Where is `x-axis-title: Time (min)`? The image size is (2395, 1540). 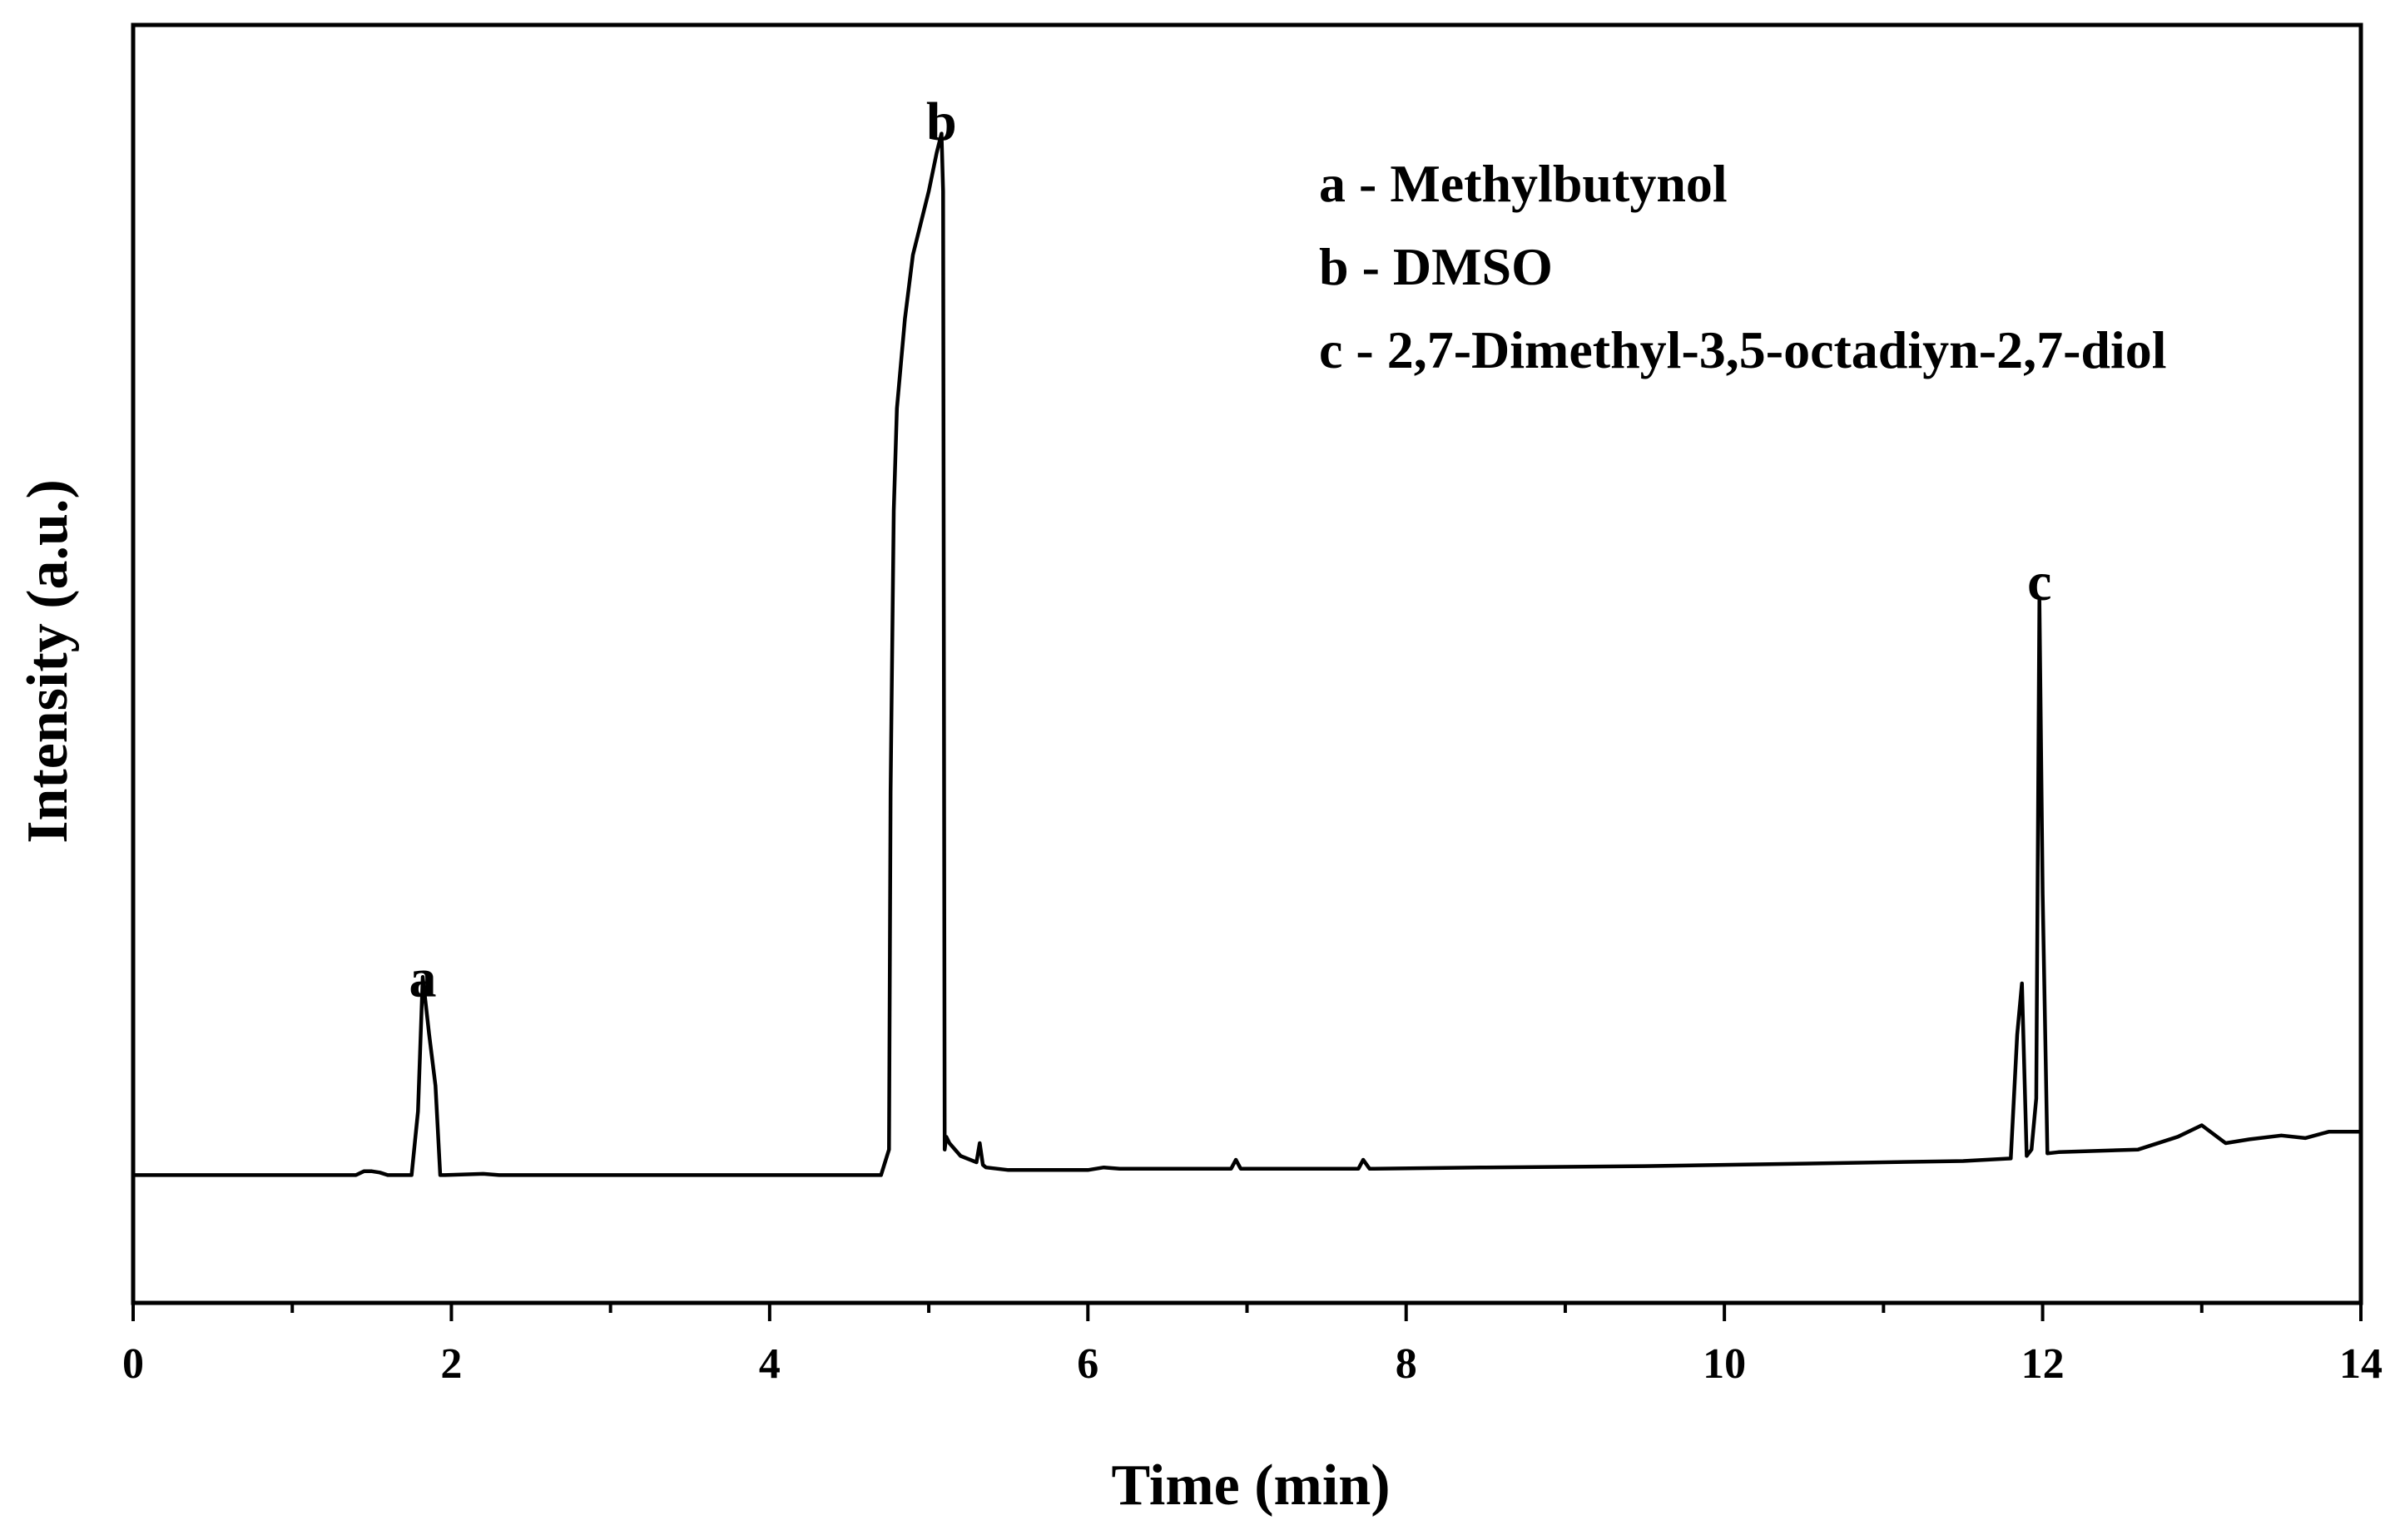 x-axis-title: Time (min) is located at coordinates (1250, 1485).